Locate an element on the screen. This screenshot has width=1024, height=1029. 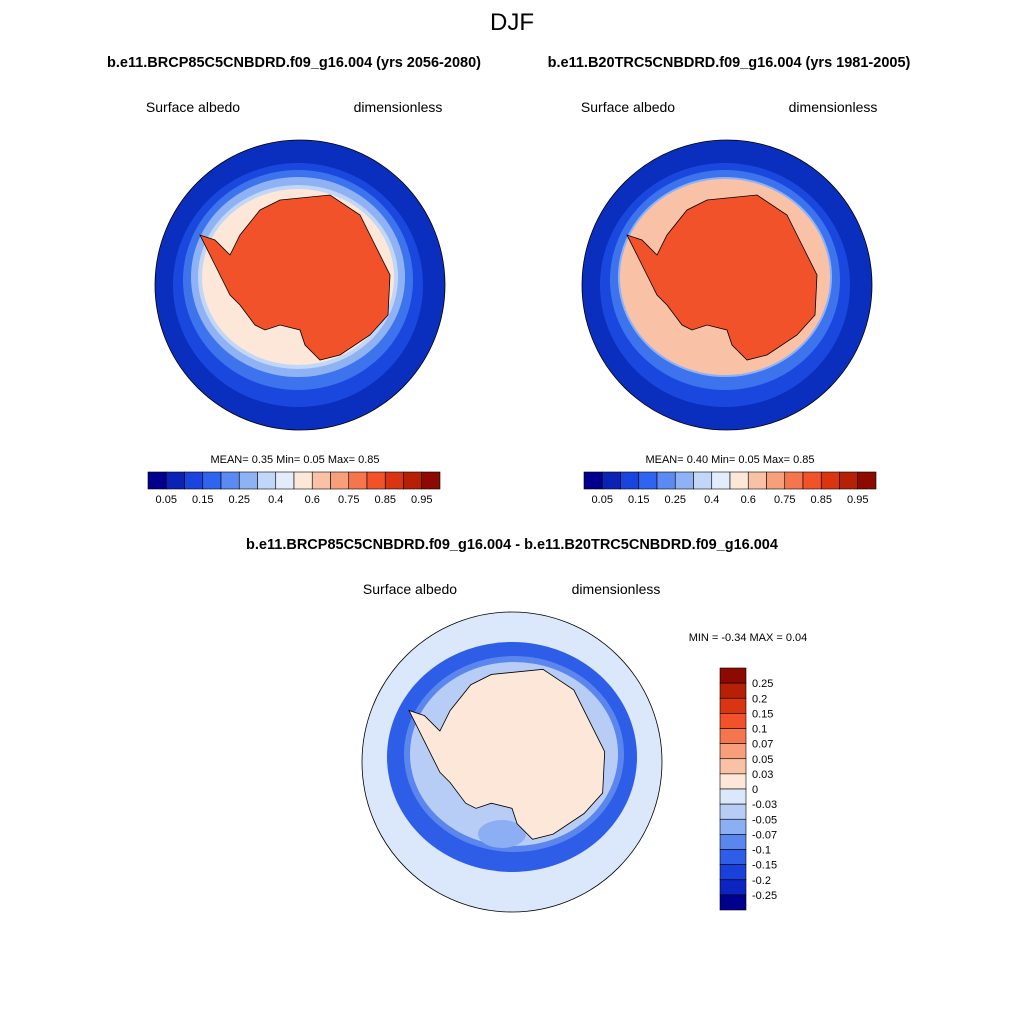
colorbar-label: 0 is located at coordinates (755, 790).